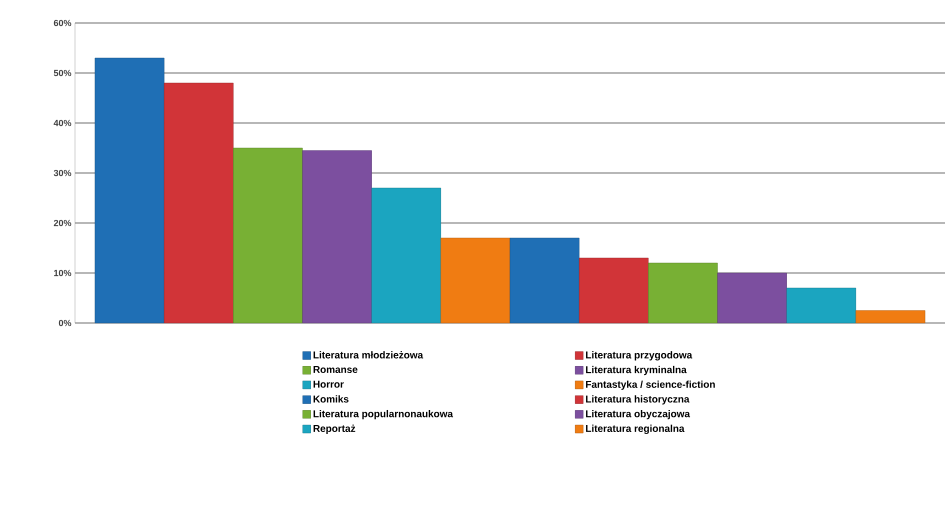 The image size is (947, 523). What do you see at coordinates (63, 123) in the screenshot?
I see `y-tick-label: 40%` at bounding box center [63, 123].